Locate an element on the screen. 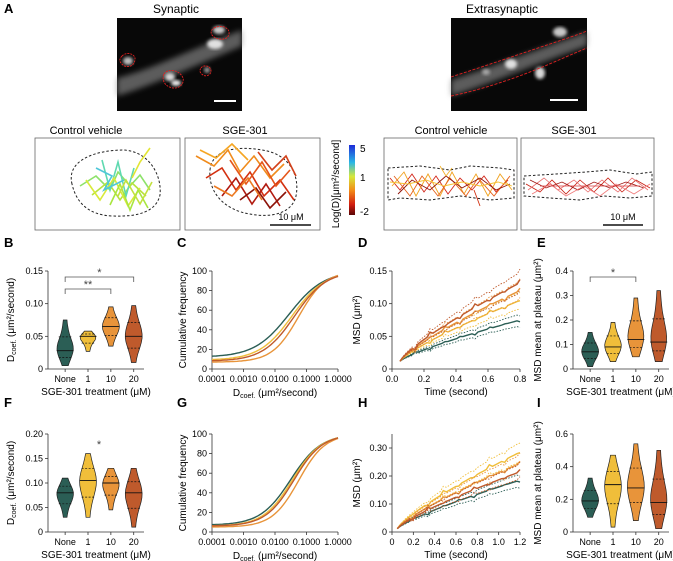 This screenshot has width=673, height=561. panel-letter-d: D is located at coordinates (362, 242).